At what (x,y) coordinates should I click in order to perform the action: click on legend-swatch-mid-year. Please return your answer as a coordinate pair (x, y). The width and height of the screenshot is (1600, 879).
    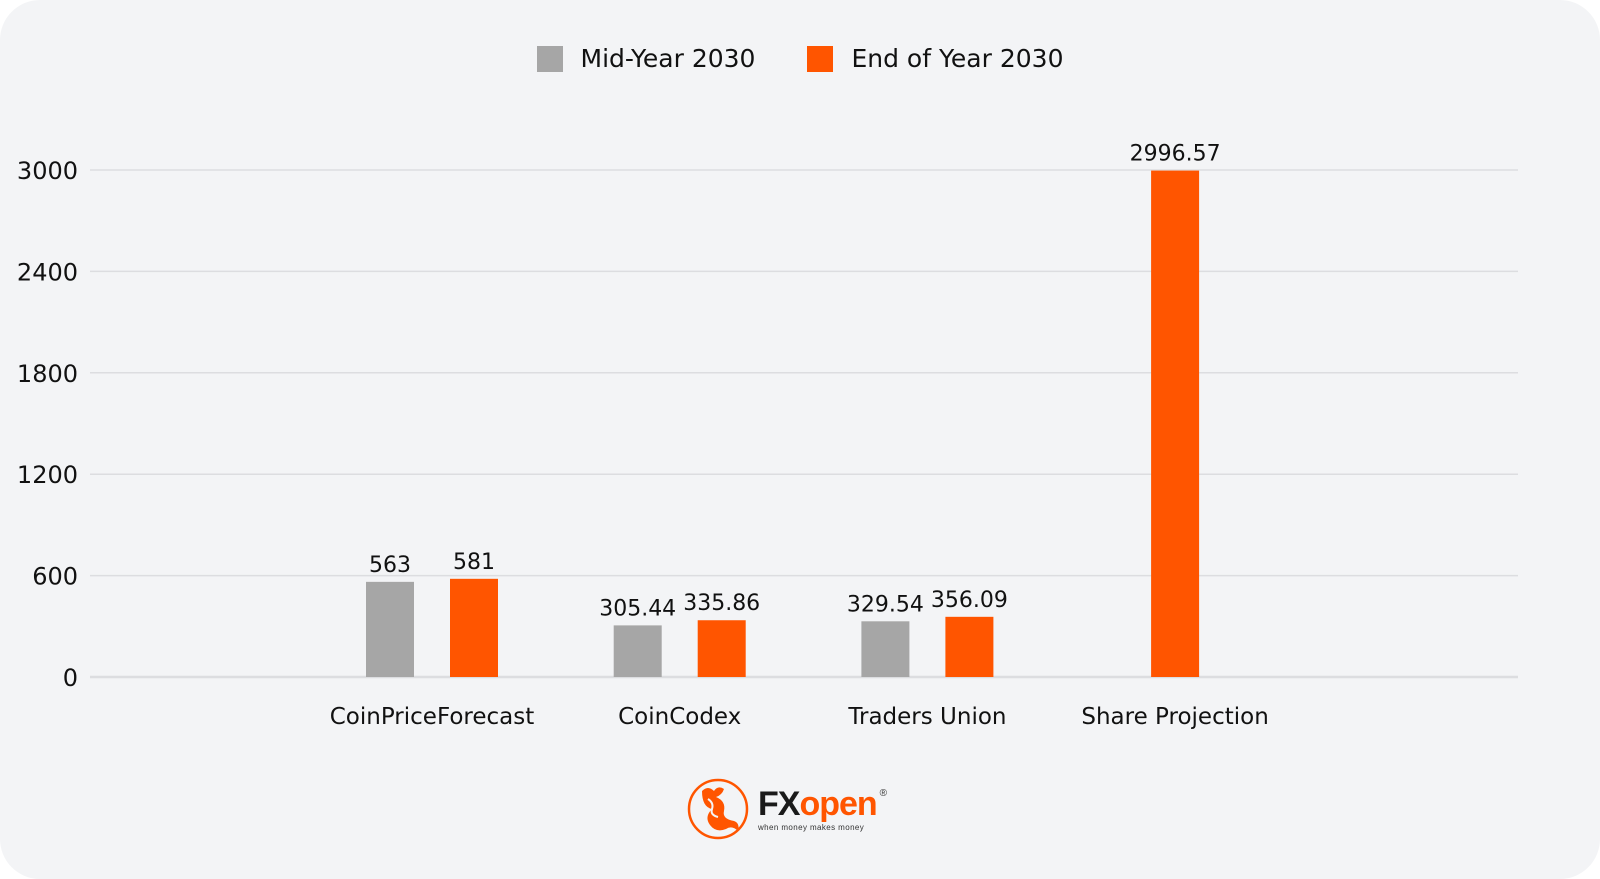
    Looking at the image, I should click on (549, 58).